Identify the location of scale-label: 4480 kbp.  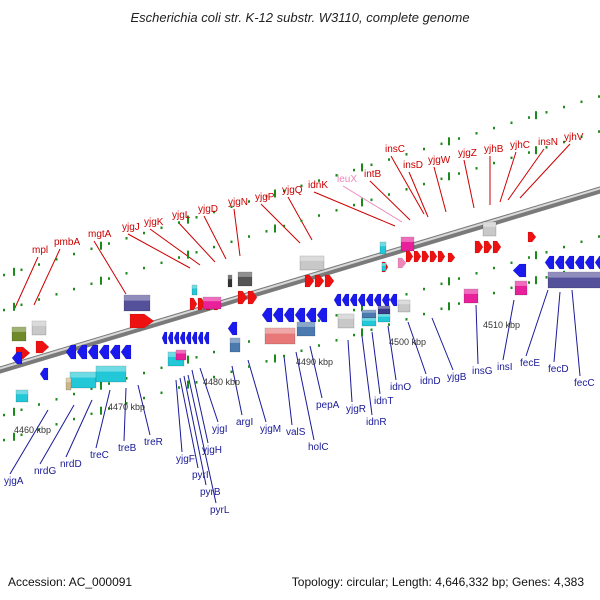
(221, 382).